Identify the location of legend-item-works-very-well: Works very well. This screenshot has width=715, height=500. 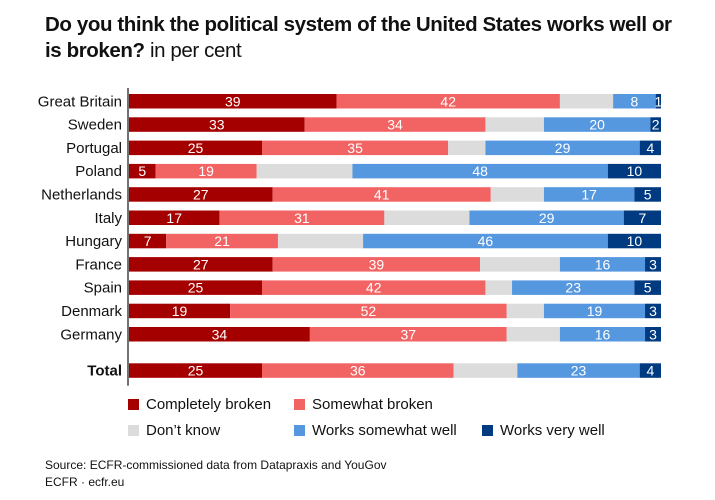
(543, 430).